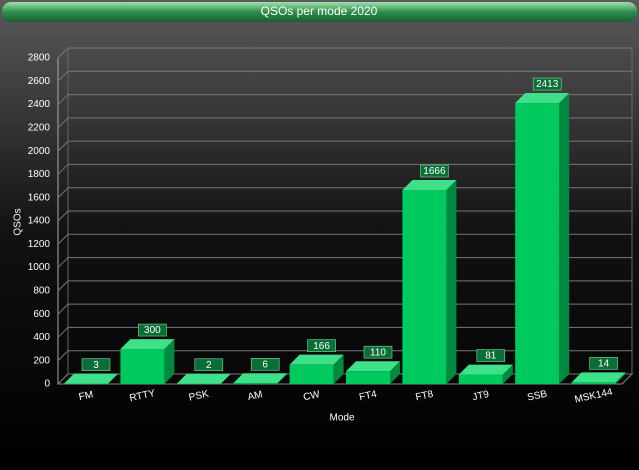  I want to click on value-label: 110, so click(378, 352).